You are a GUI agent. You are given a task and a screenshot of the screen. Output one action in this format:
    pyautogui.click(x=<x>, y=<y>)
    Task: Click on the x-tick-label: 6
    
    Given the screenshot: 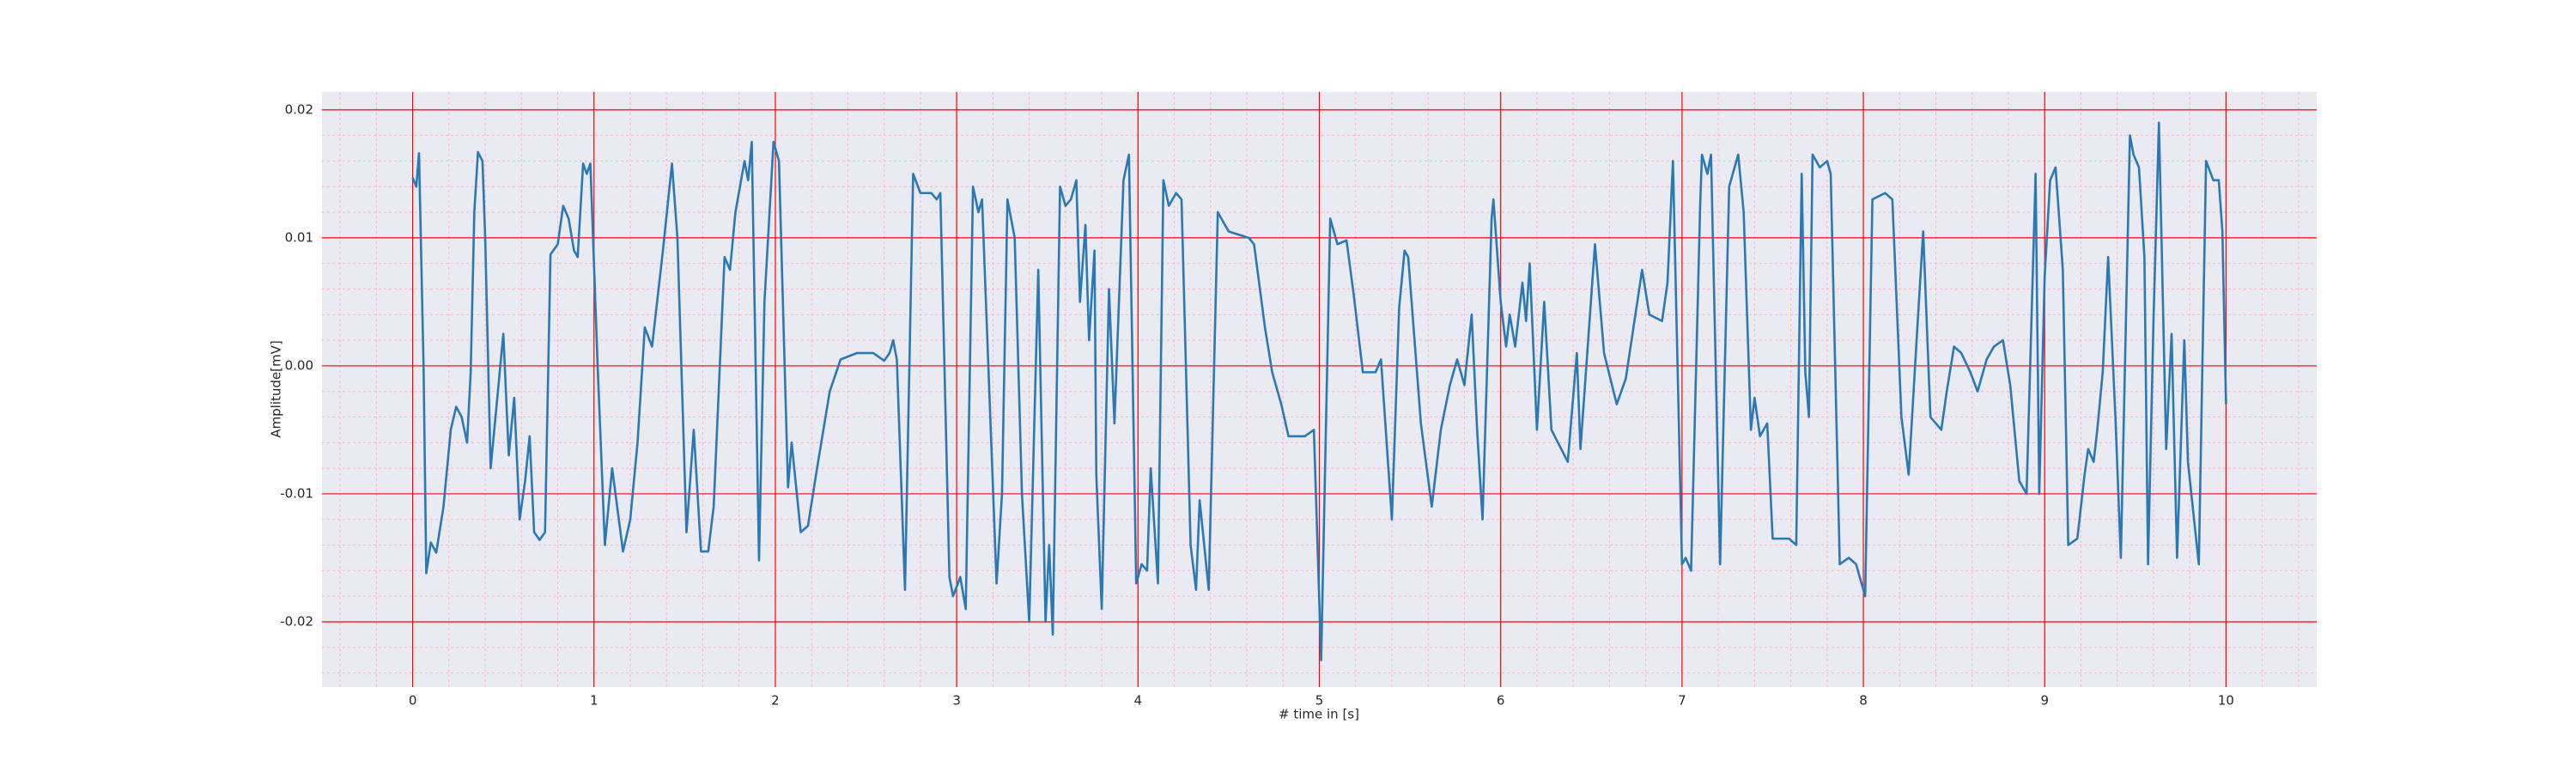 What is the action you would take?
    pyautogui.click(x=1501, y=701)
    